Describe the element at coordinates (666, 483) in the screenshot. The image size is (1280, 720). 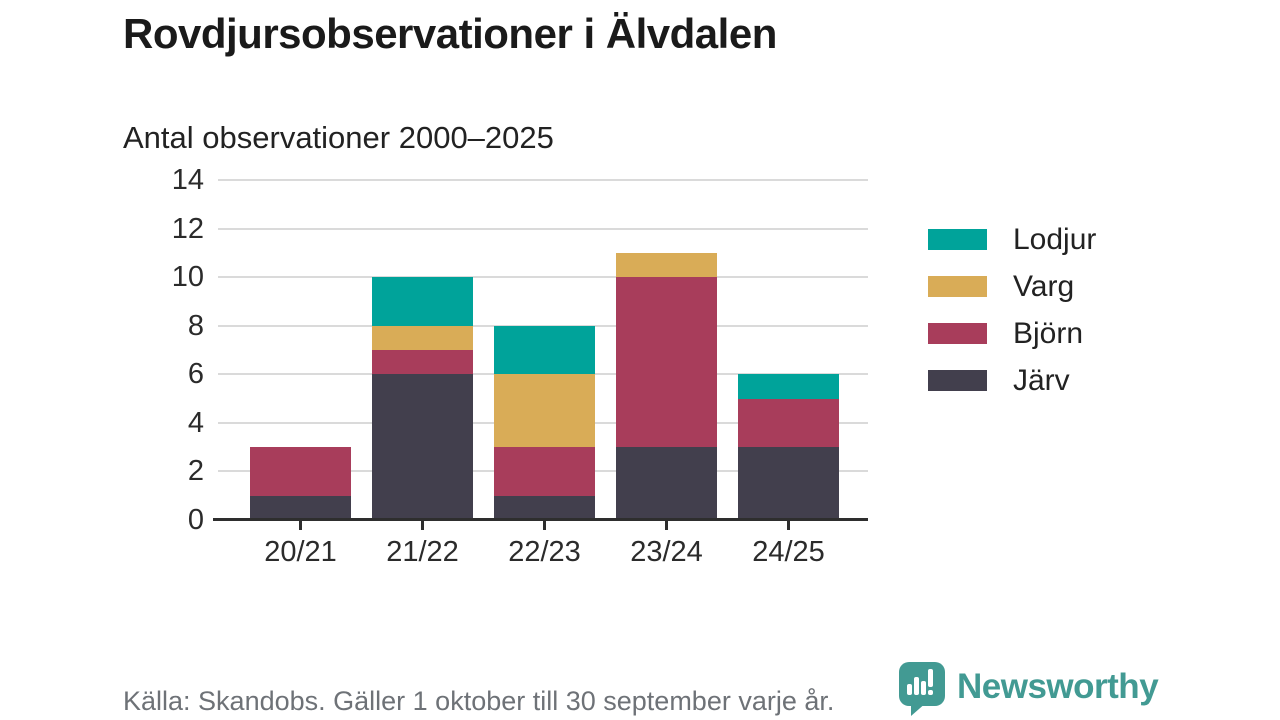
I see `bar-segment-järv-23-24` at that location.